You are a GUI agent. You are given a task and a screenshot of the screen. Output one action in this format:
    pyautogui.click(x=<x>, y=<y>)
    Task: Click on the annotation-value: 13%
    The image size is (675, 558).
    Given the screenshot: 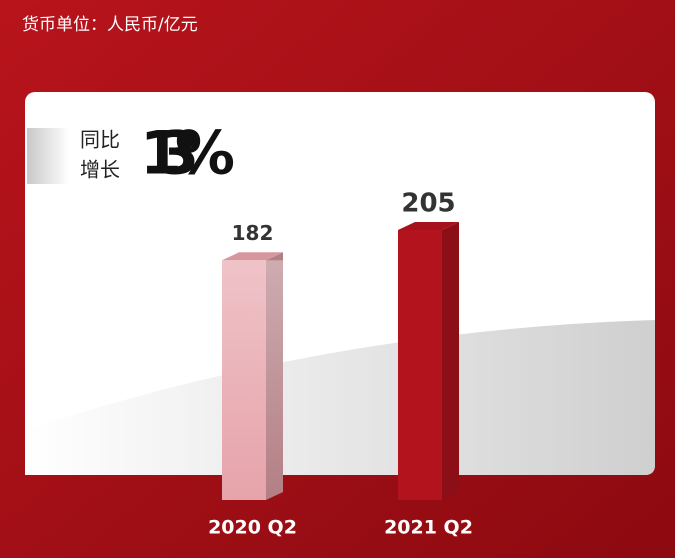 What is the action you would take?
    pyautogui.click(x=187, y=154)
    